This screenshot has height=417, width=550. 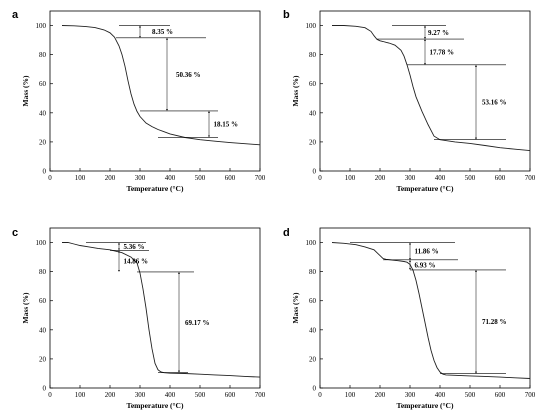 What do you see at coordinates (15, 233) in the screenshot?
I see `panel-letter: c` at bounding box center [15, 233].